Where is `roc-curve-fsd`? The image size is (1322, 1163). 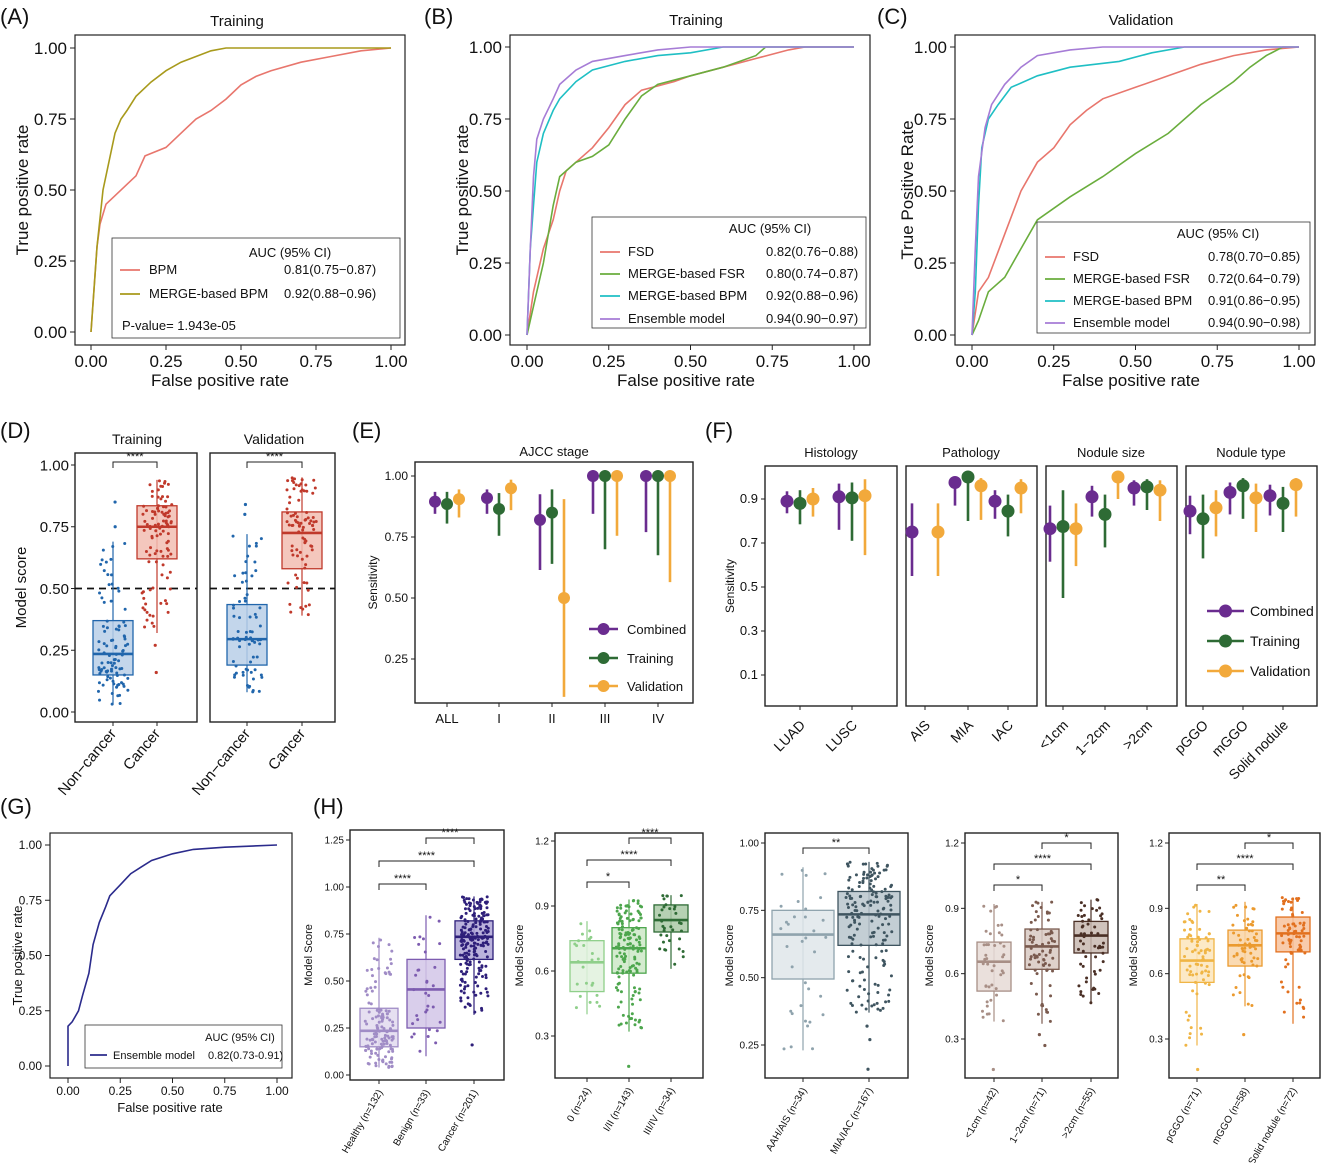 roc-curve-fsd is located at coordinates (1135, 191).